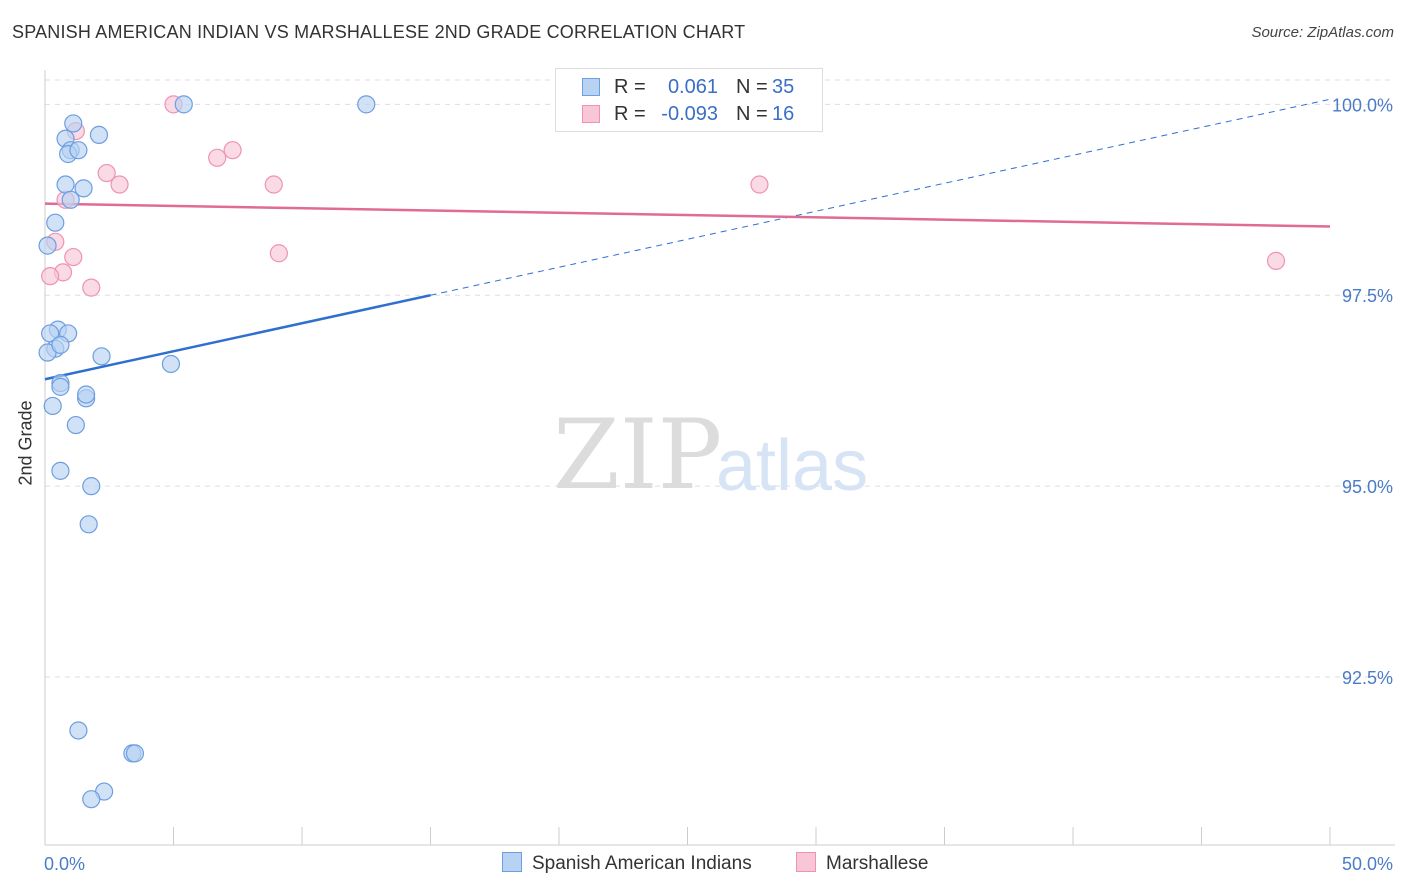 This screenshot has height=892, width=1406. Describe the element at coordinates (237, 337) in the screenshot. I see `blue-trend-line` at that location.